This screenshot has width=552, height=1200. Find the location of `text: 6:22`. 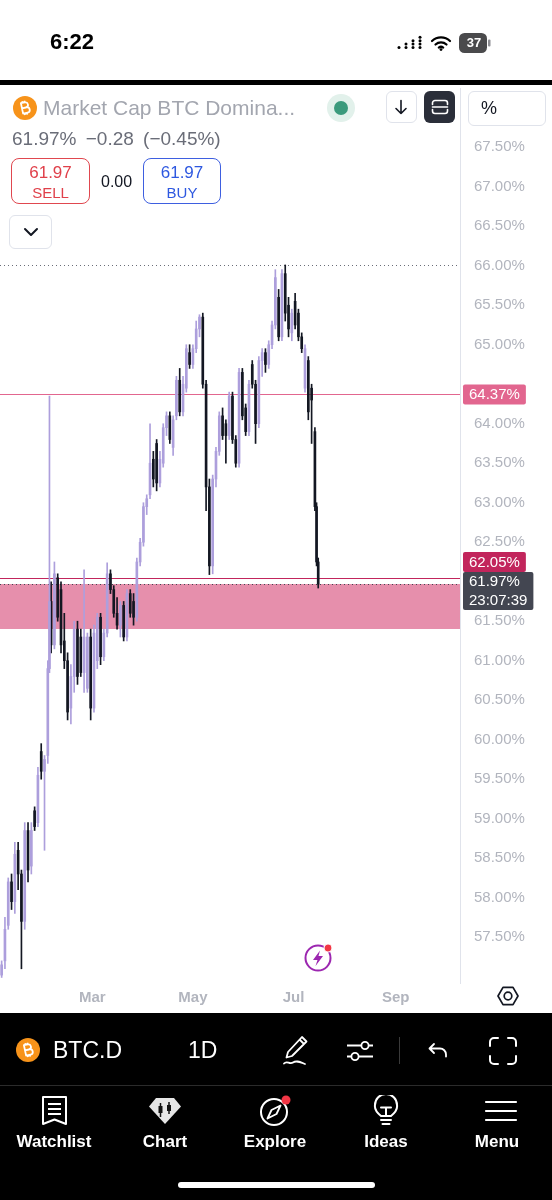

text: 6:22 is located at coordinates (72, 42).